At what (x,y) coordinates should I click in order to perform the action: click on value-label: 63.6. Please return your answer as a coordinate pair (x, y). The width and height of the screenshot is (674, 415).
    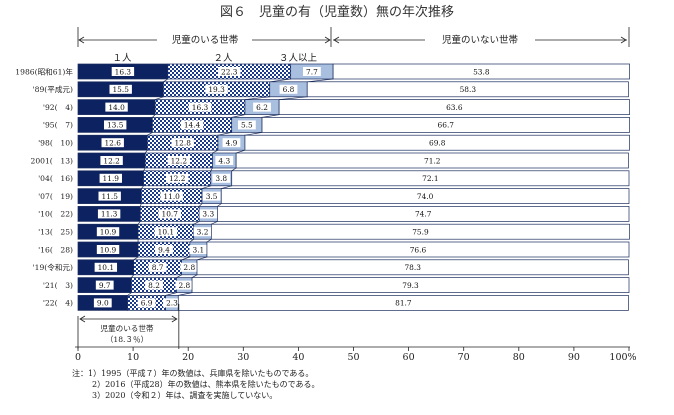
    Looking at the image, I should click on (454, 107).